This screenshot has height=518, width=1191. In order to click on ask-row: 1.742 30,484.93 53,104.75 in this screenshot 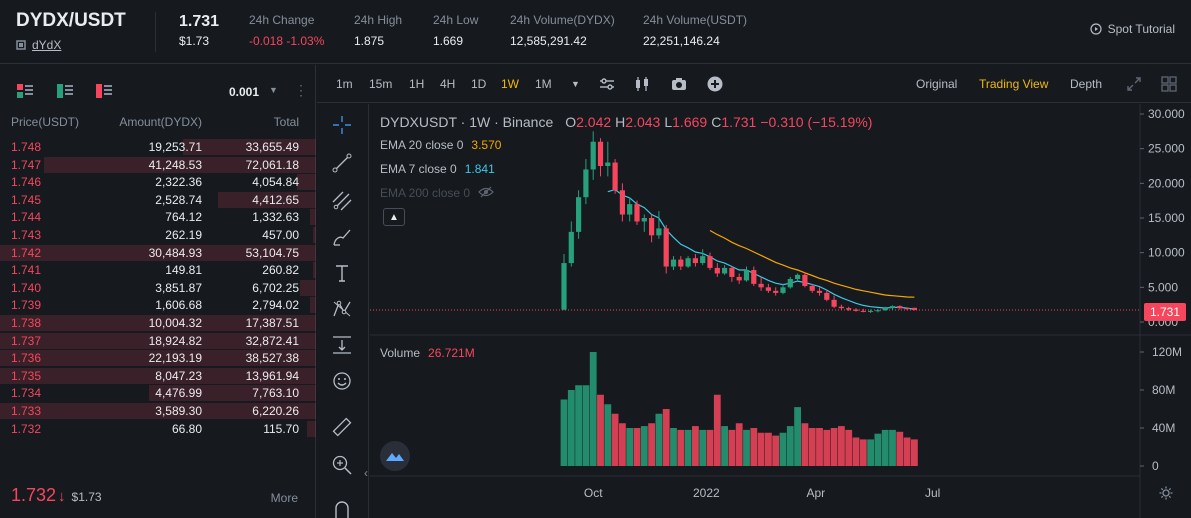, I will do `click(158, 253)`.